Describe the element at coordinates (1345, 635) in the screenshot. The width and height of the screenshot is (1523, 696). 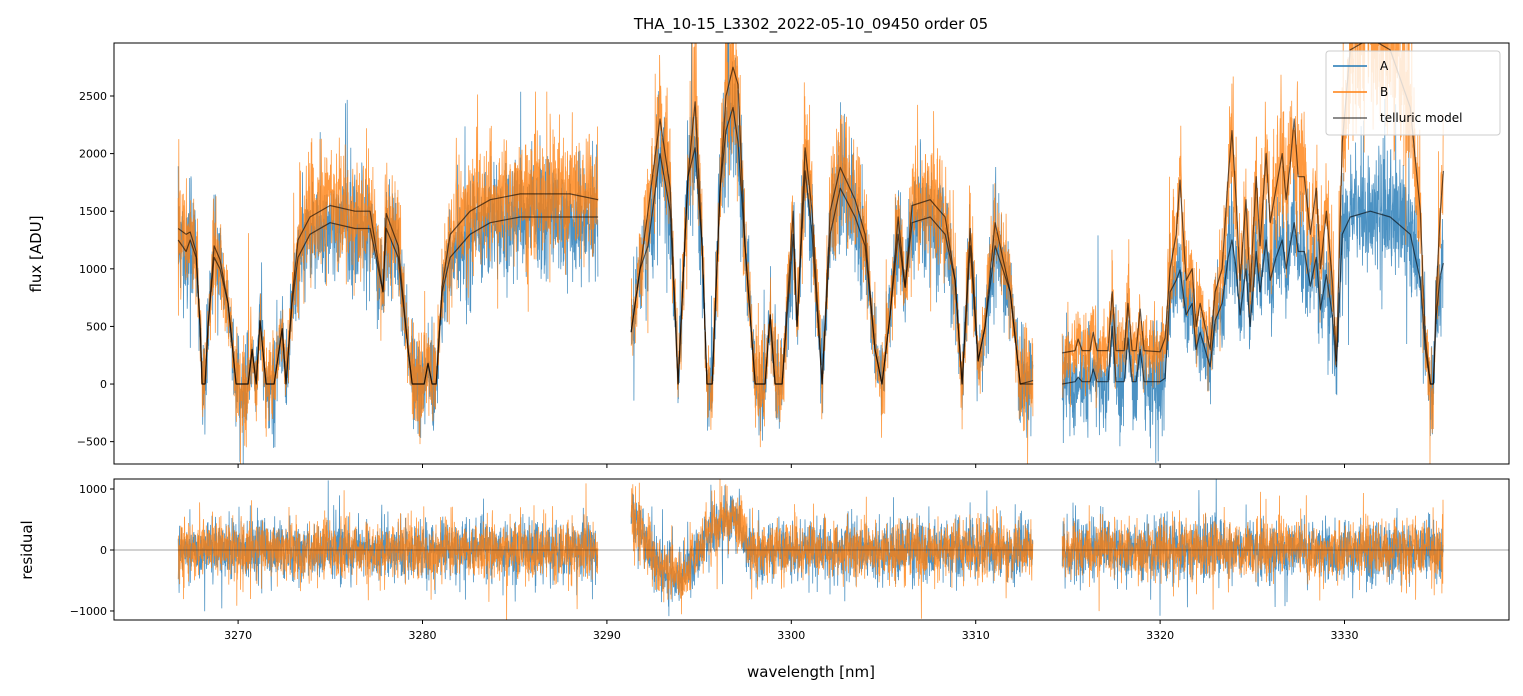
I see `x-tick-label: 3330` at that location.